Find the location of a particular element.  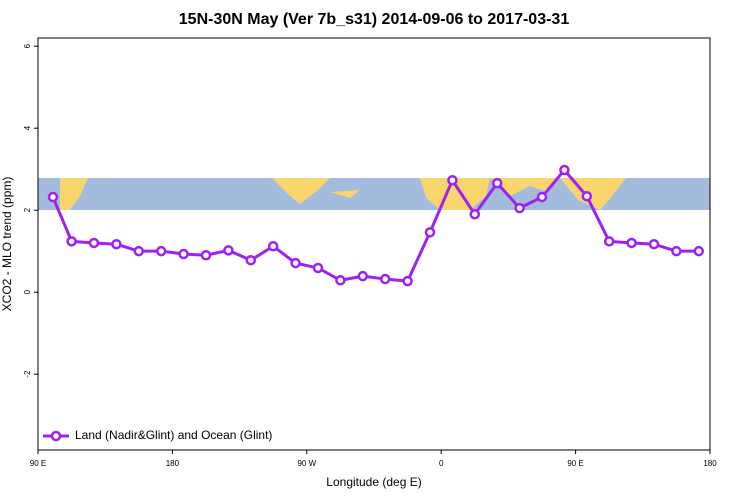

y-tick-label: -2 is located at coordinates (27, 374).